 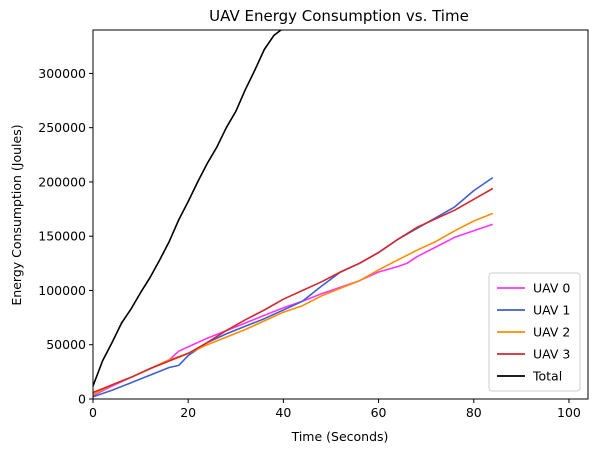 I want to click on x-tick-label: 0, so click(x=93, y=412).